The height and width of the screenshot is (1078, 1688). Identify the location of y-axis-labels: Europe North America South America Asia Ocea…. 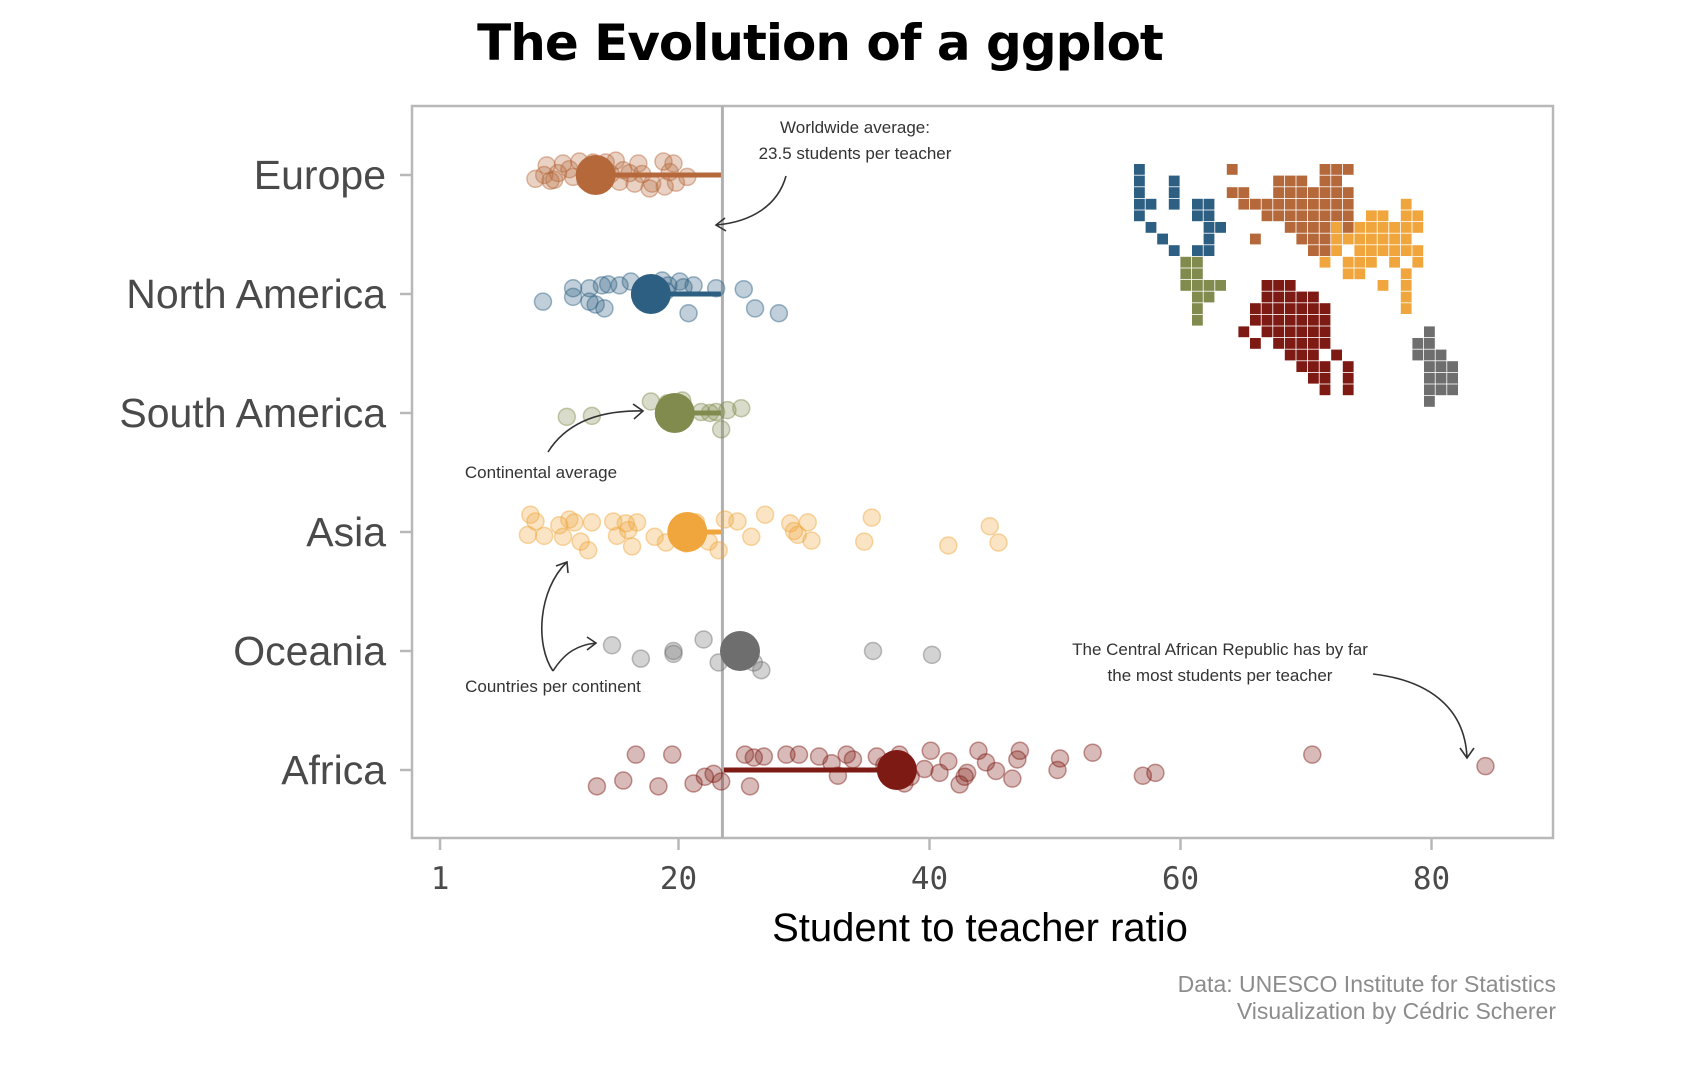
(265, 472).